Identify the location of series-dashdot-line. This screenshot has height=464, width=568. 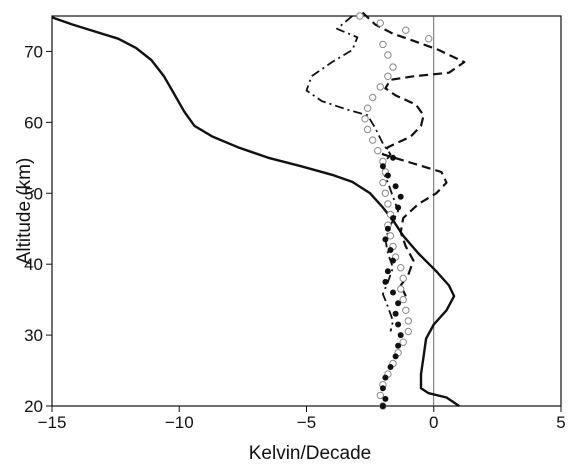
(352, 173).